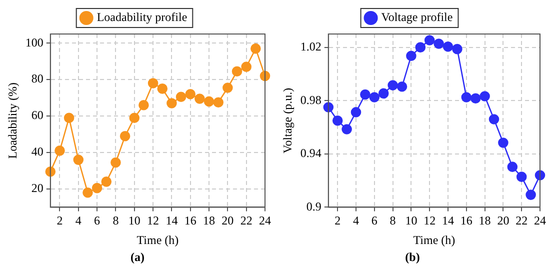  Describe the element at coordinates (142, 17) in the screenshot. I see `legend-label: Loadability profile` at that location.